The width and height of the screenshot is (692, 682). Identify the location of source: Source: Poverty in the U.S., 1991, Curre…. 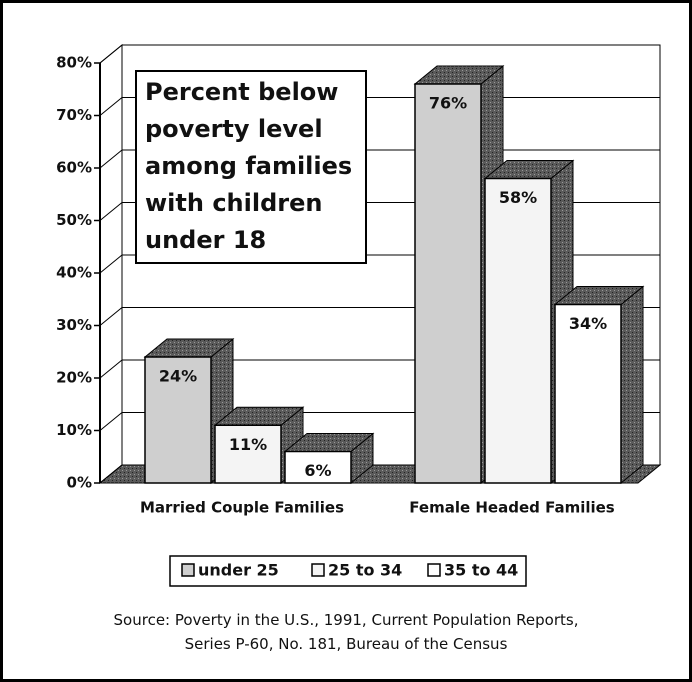
(346, 632).